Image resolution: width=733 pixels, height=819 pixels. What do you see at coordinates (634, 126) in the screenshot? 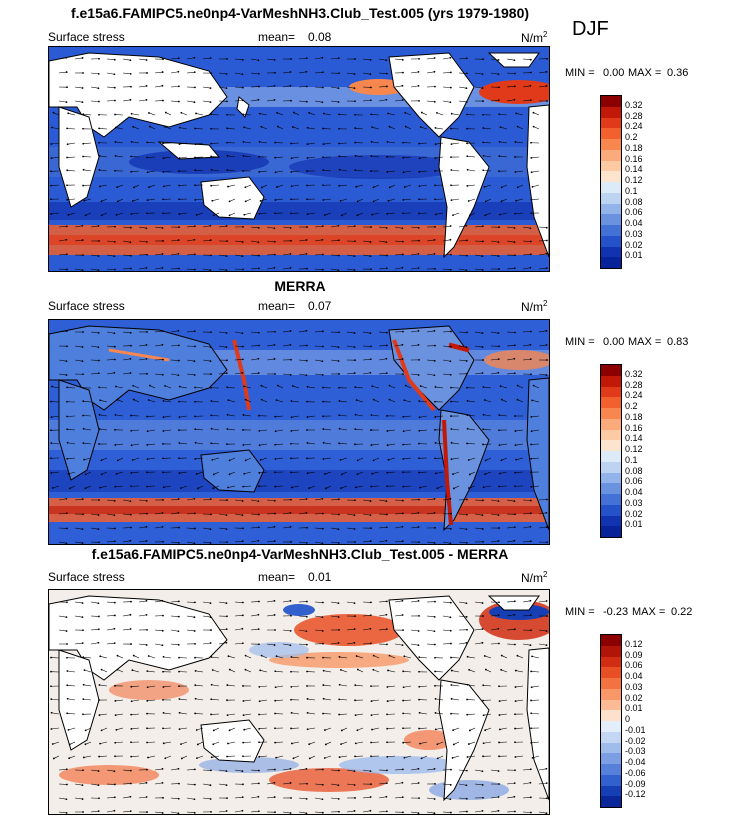
I see `colorbar-tick-label: 0.24` at bounding box center [634, 126].